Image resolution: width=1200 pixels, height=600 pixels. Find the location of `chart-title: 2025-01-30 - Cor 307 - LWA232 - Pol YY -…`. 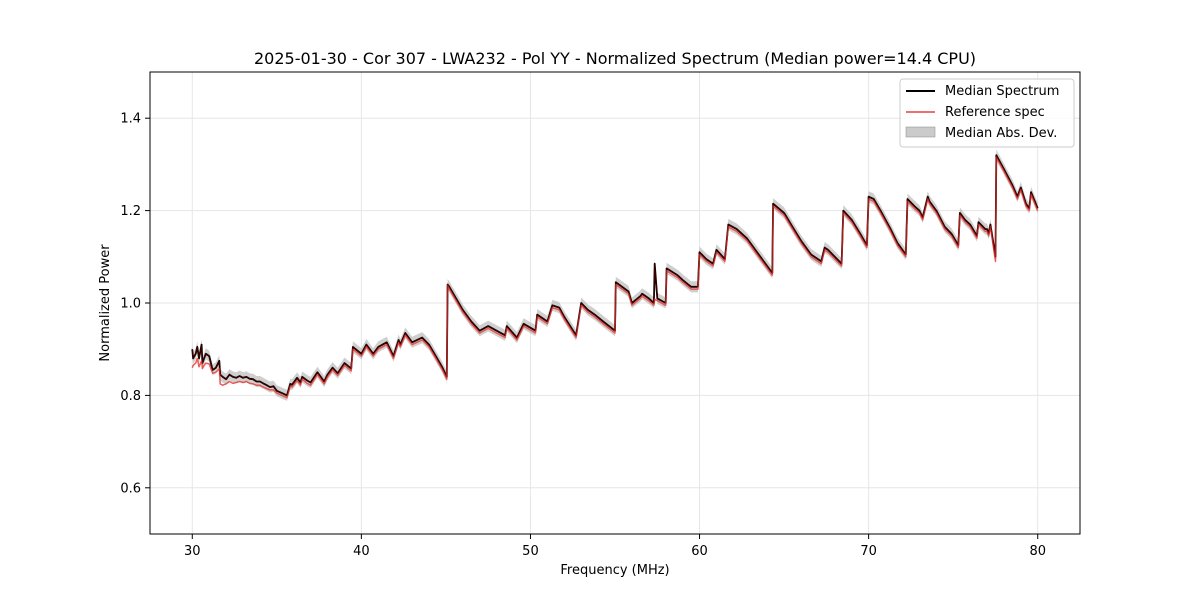

chart-title: 2025-01-30 - Cor 307 - LWA232 - Pol YY -… is located at coordinates (615, 58).